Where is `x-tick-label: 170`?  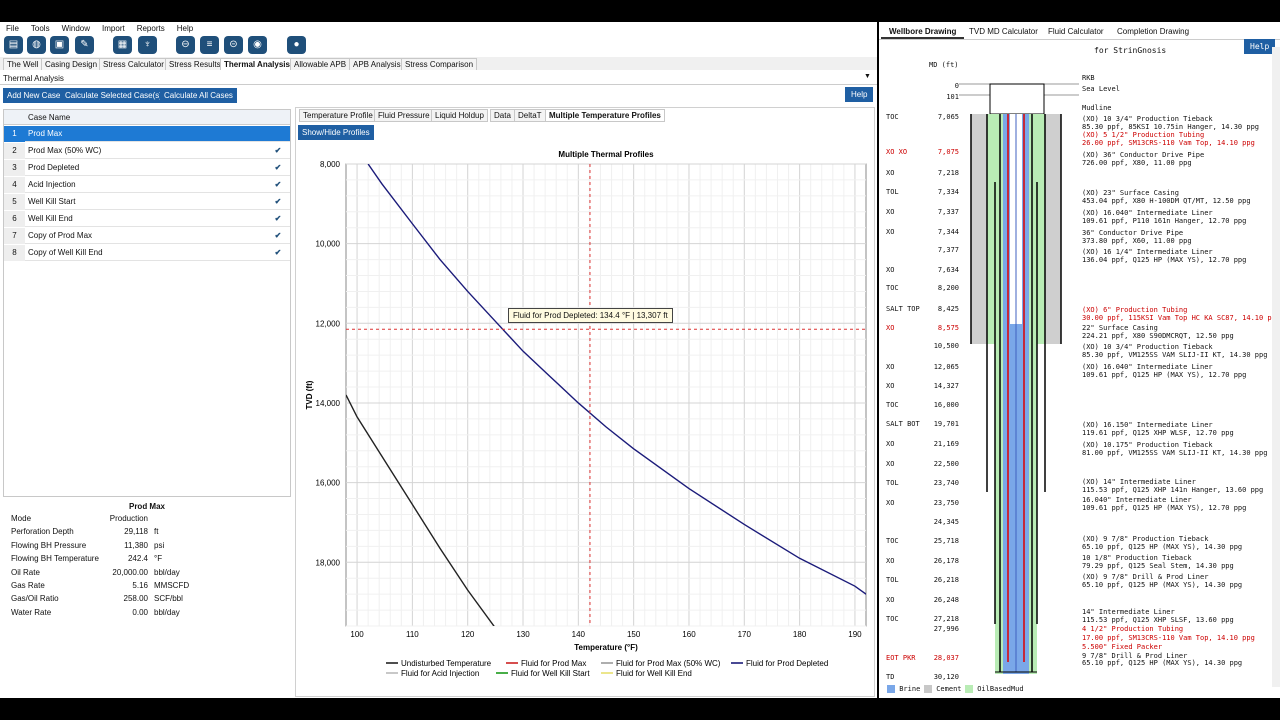
x-tick-label: 170 is located at coordinates (745, 634).